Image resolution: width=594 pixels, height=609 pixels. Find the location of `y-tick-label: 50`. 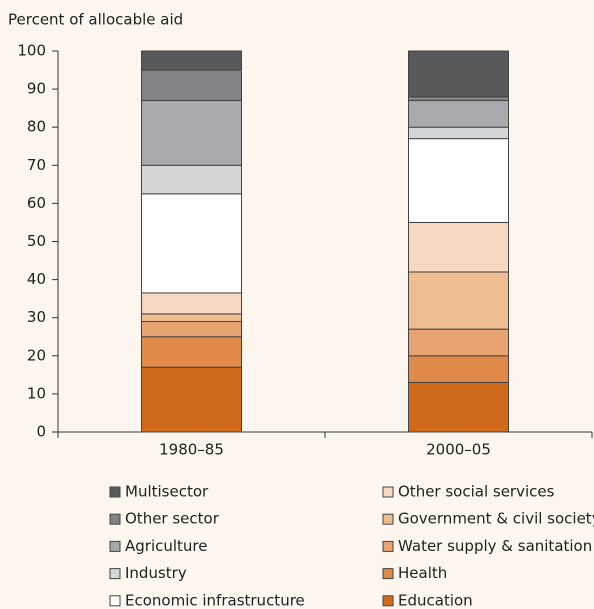

y-tick-label: 50 is located at coordinates (36, 241).